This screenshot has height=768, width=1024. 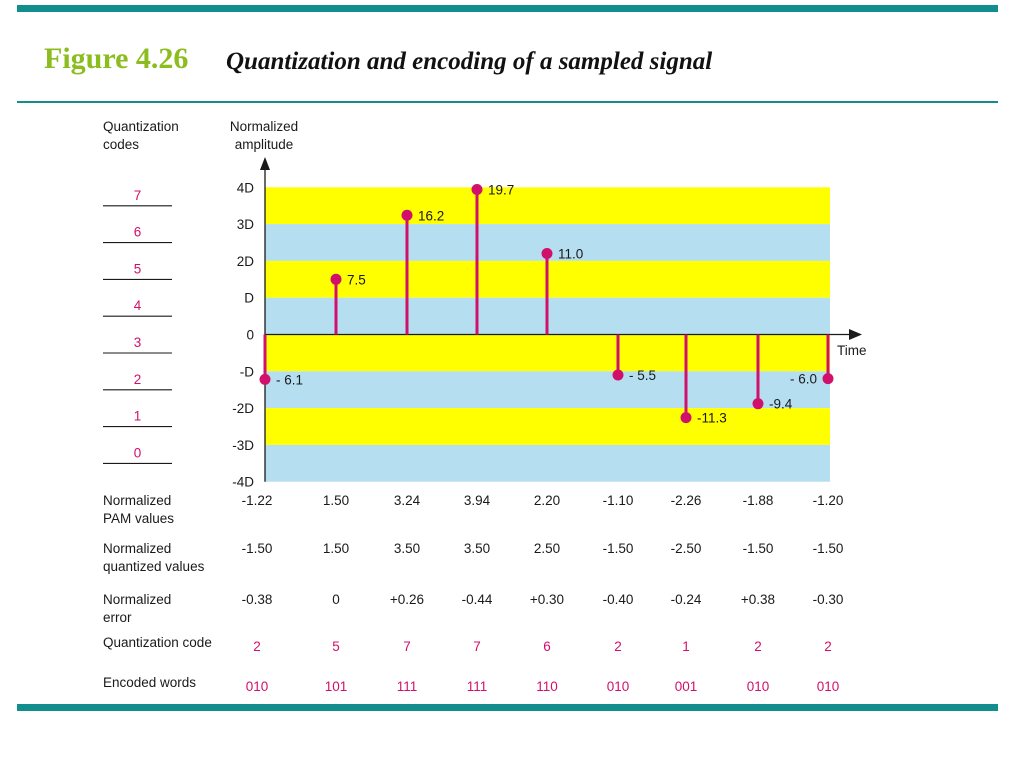 What do you see at coordinates (686, 686) in the screenshot?
I see `table-cell: 001` at bounding box center [686, 686].